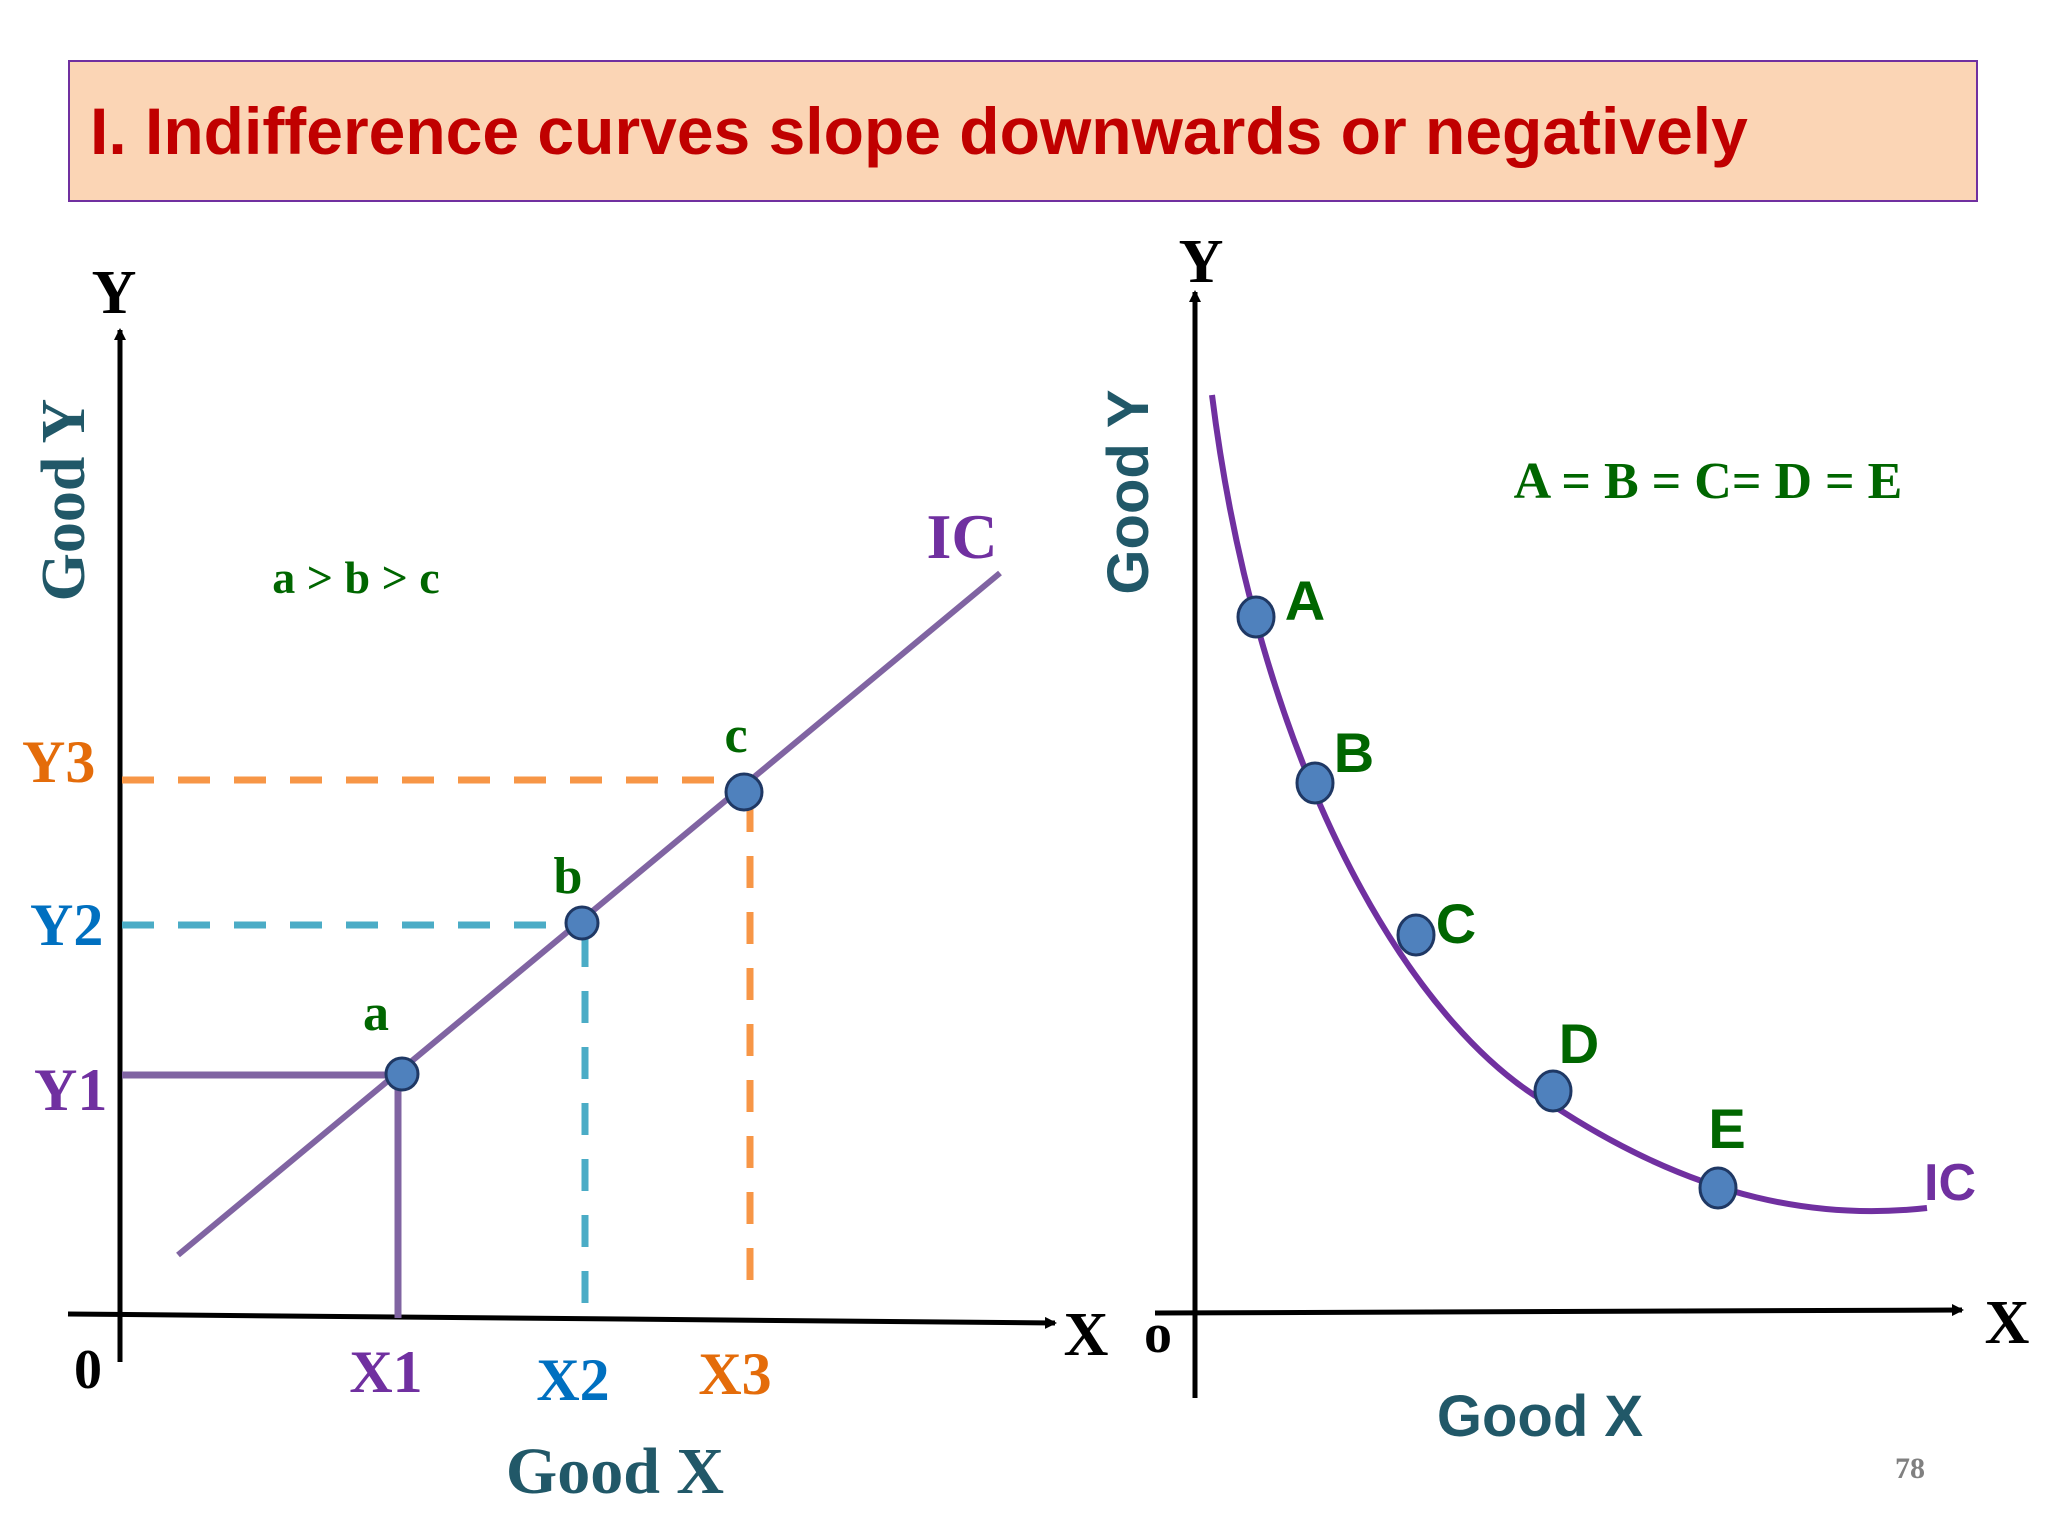 The height and width of the screenshot is (1536, 2048). What do you see at coordinates (376, 1013) in the screenshot?
I see `point-a-label: a` at bounding box center [376, 1013].